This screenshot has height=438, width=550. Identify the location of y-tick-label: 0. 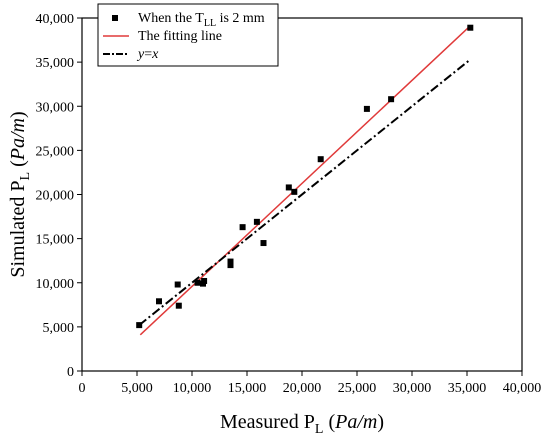
(70, 372).